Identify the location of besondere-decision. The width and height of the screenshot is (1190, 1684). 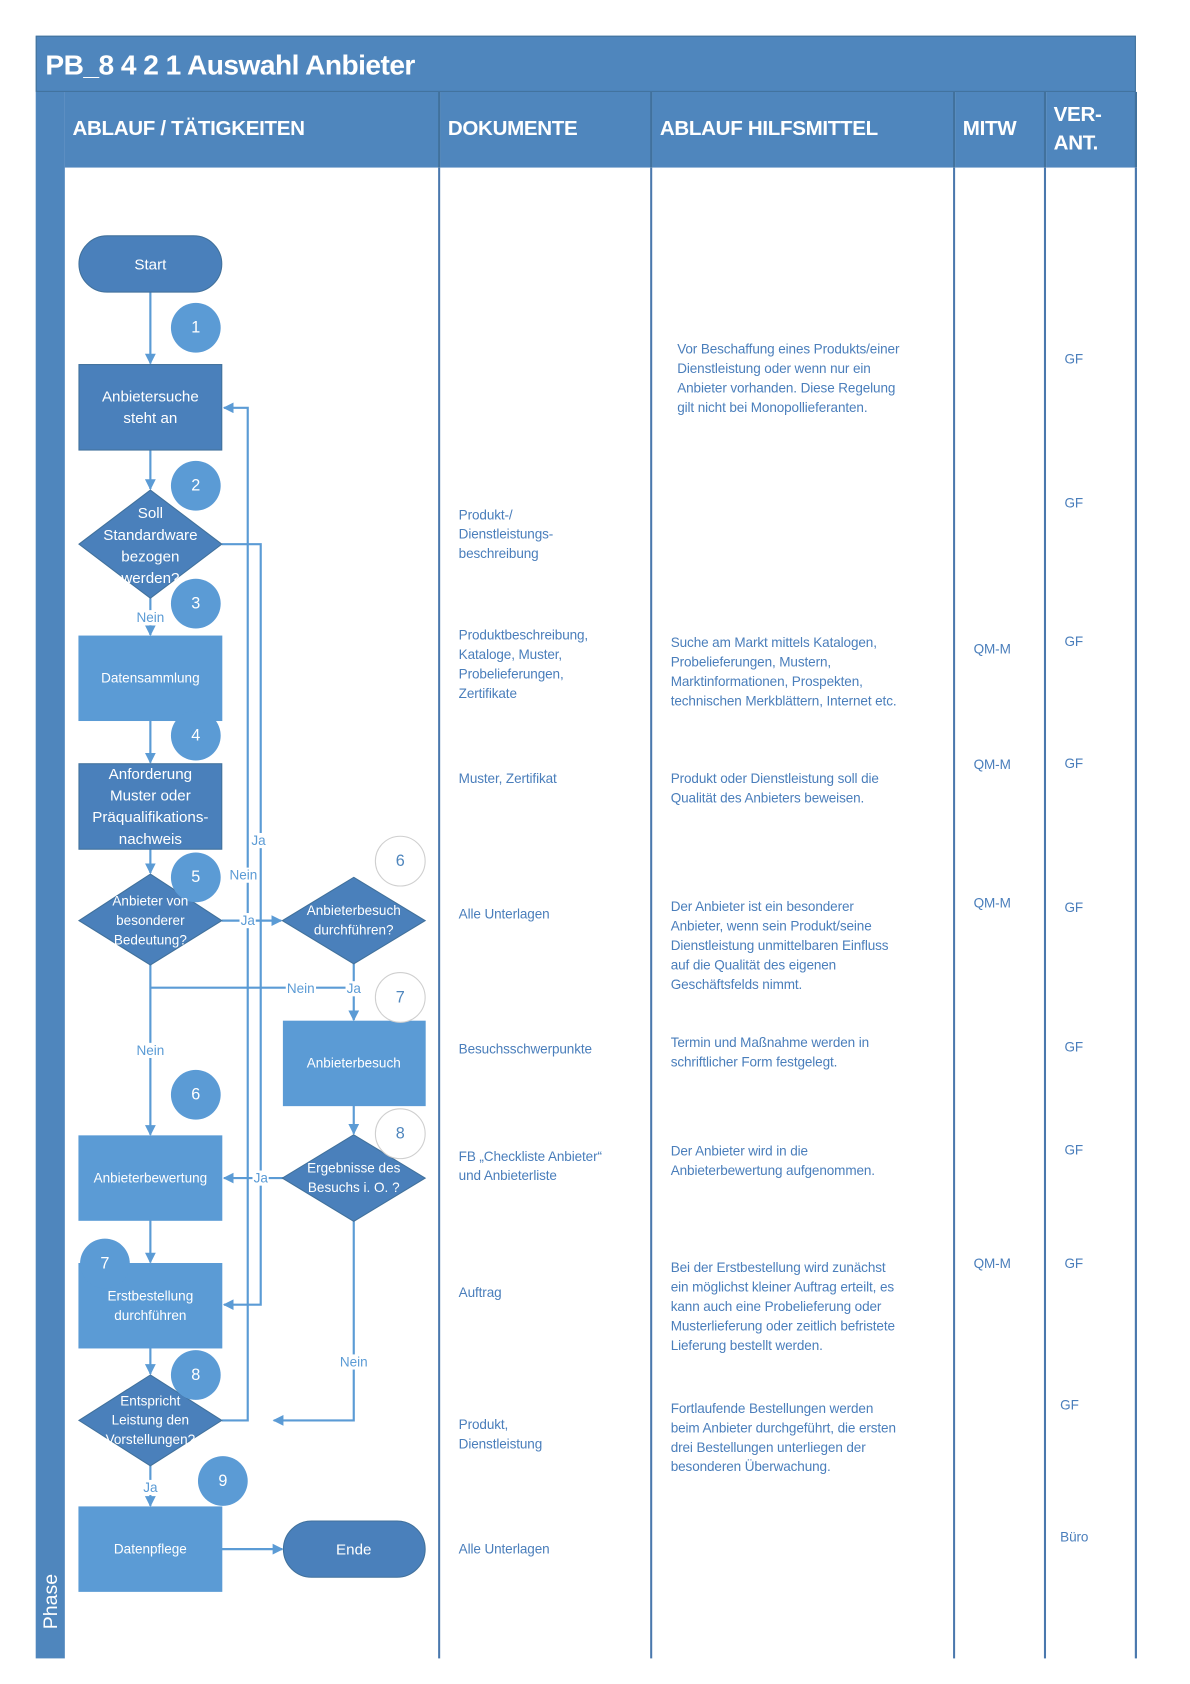
(150, 919).